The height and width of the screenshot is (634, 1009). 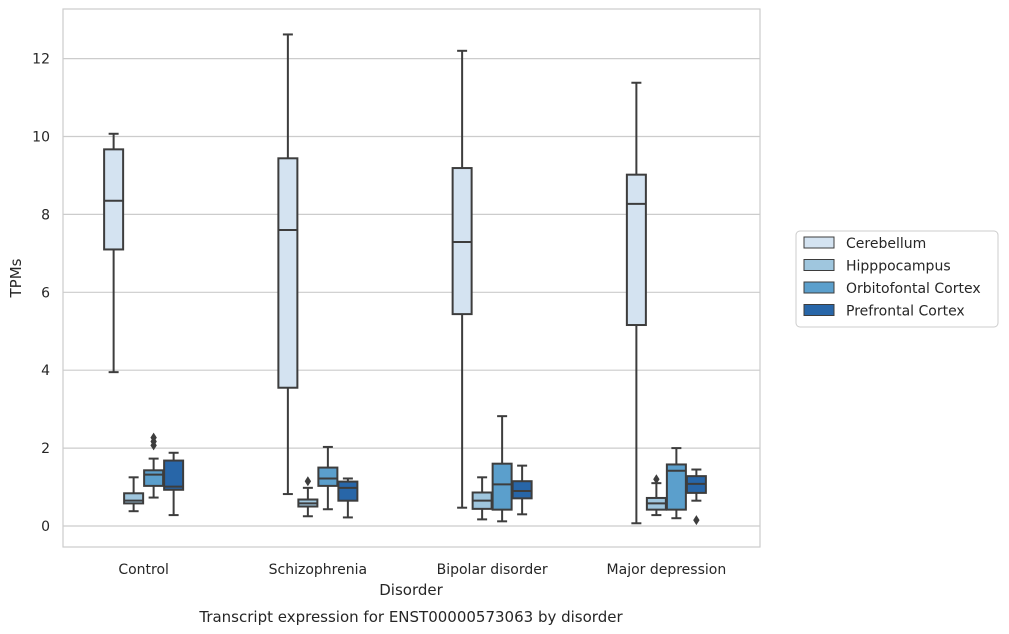 What do you see at coordinates (898, 267) in the screenshot?
I see `legend-label: Hipppocampus` at bounding box center [898, 267].